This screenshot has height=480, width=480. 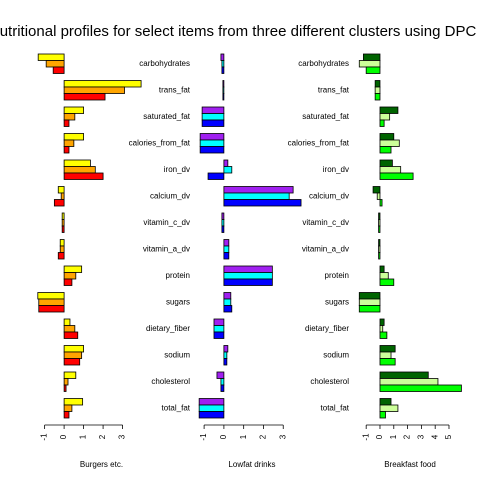 What do you see at coordinates (448, 436) in the screenshot?
I see `x-tick-label: 5` at bounding box center [448, 436].